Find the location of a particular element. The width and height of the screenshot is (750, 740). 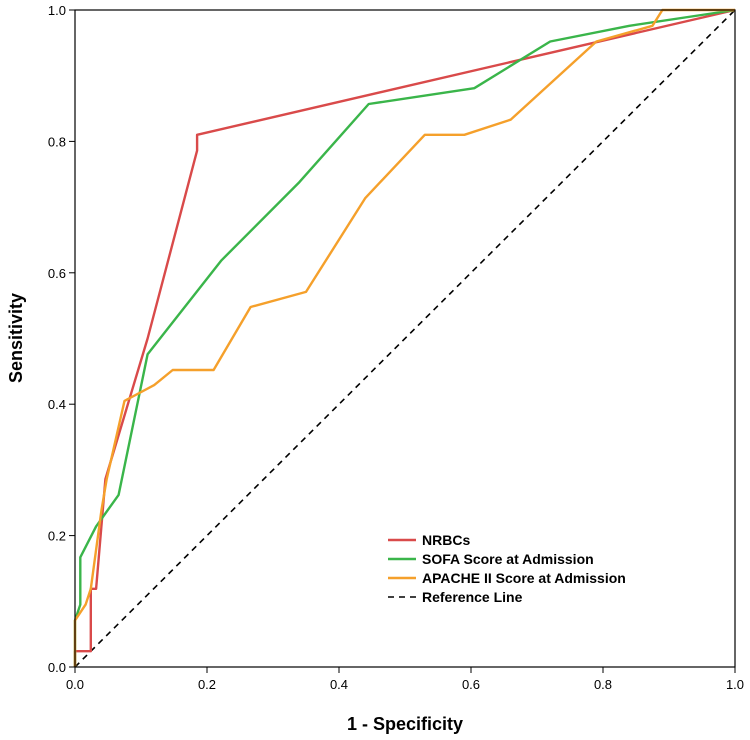

x-tick-label: 0.4 is located at coordinates (339, 684).